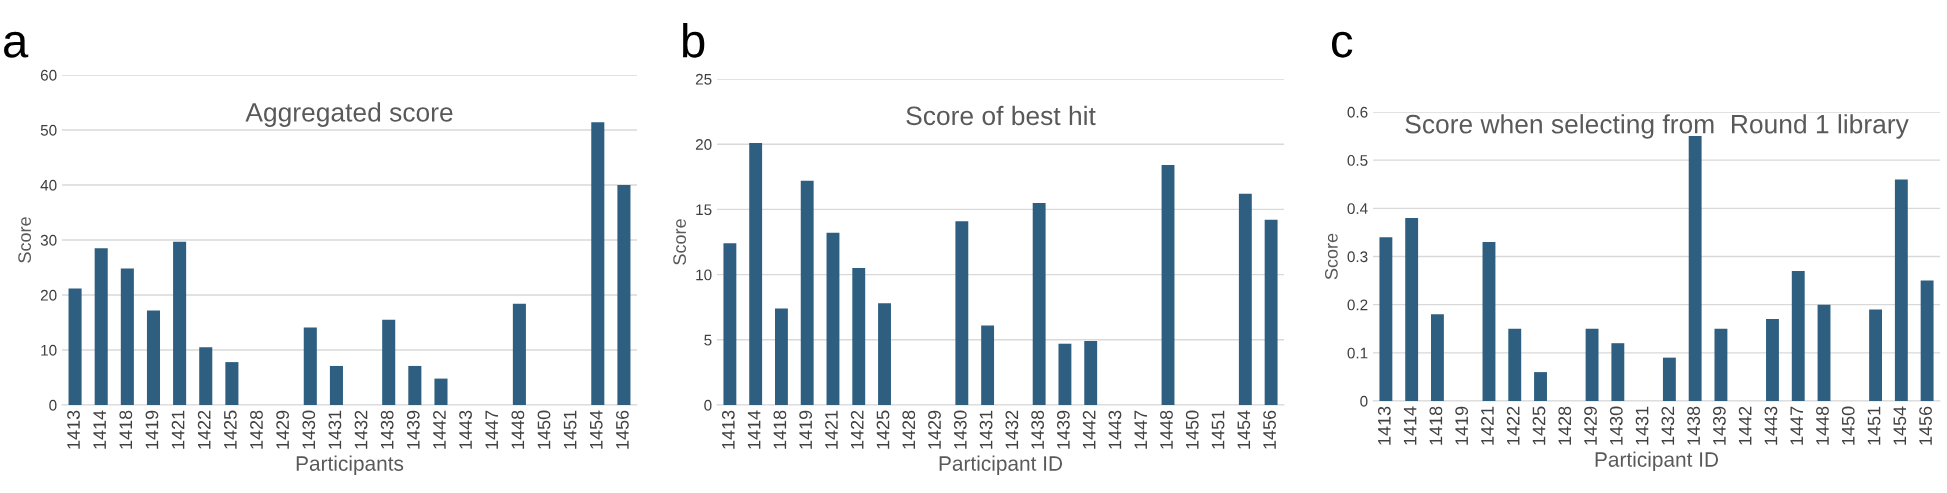 The image size is (1947, 493). Describe the element at coordinates (1848, 425) in the screenshot. I see `x-tick-label: 1450` at that location.